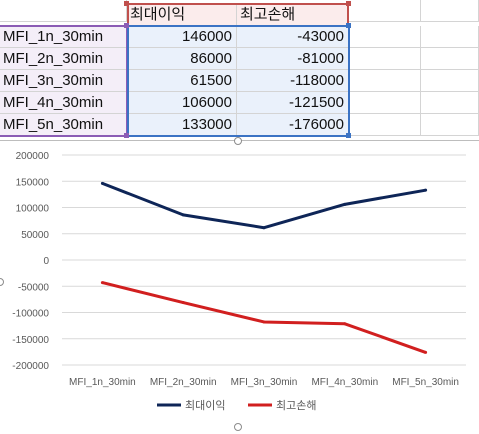 The height and width of the screenshot is (434, 479). I want to click on y-tick-label: 150000, so click(33, 182).